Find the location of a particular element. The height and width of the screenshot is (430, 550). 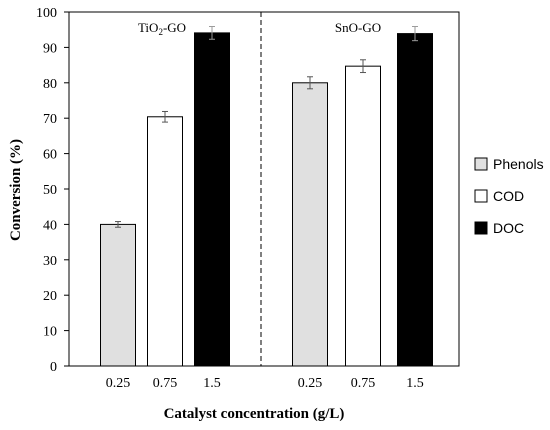

legend-label: DOC is located at coordinates (508, 228).